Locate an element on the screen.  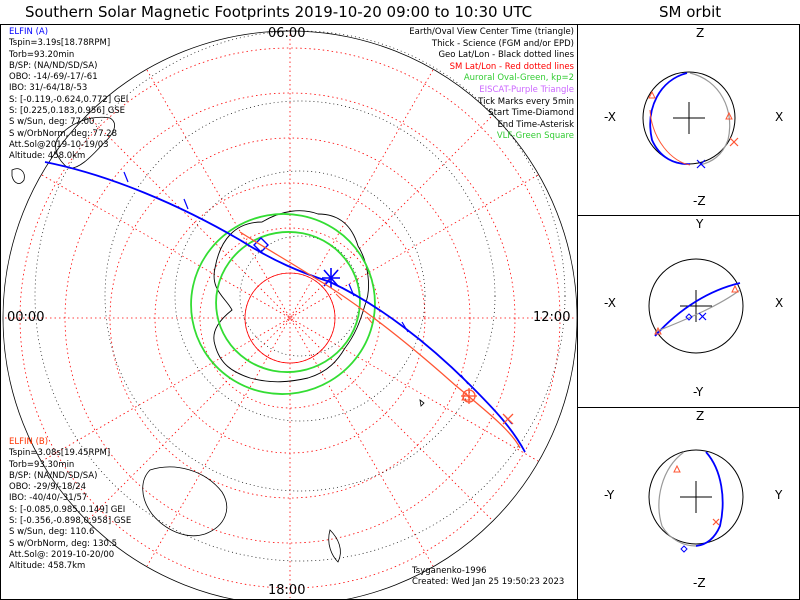
orbit3-top-label: Z is located at coordinates (700, 416).